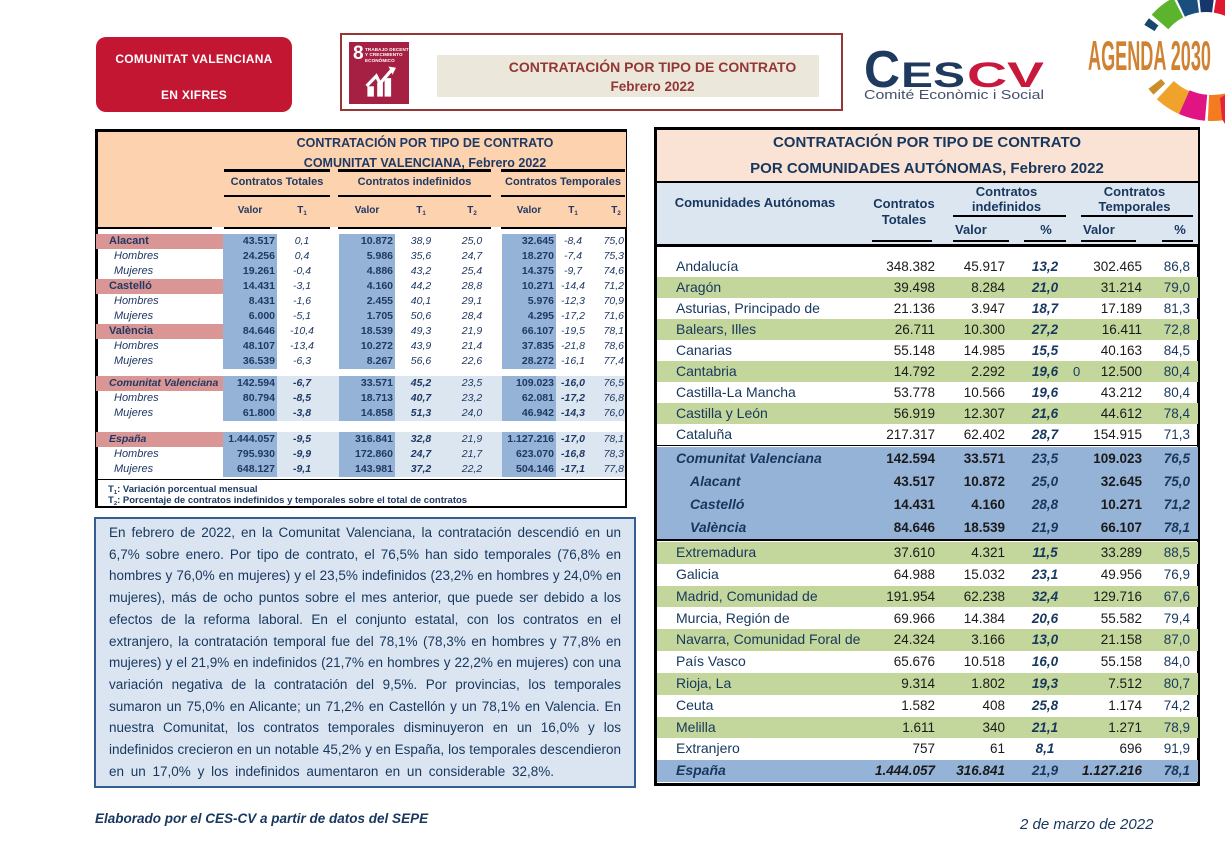  I want to click on svg-text: ES, so click(933, 75).